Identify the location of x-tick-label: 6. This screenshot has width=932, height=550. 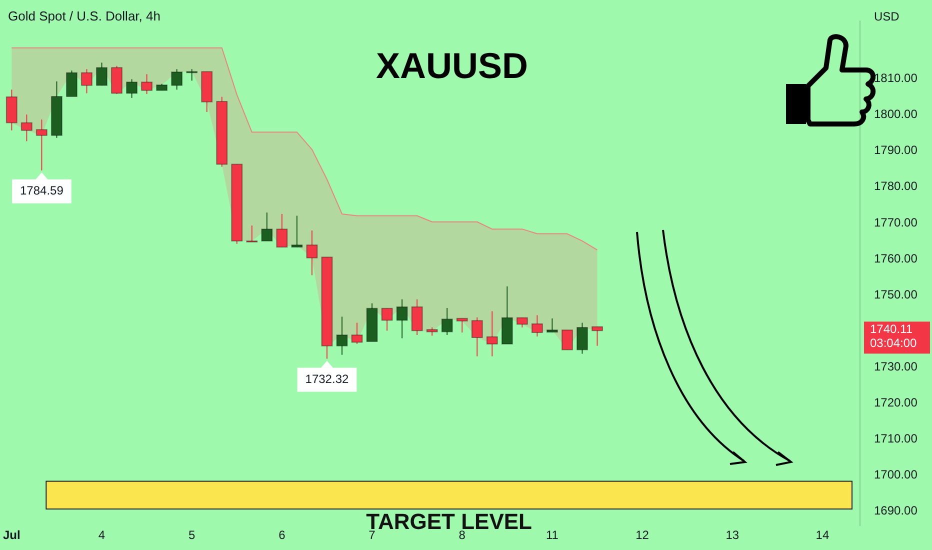
(282, 535).